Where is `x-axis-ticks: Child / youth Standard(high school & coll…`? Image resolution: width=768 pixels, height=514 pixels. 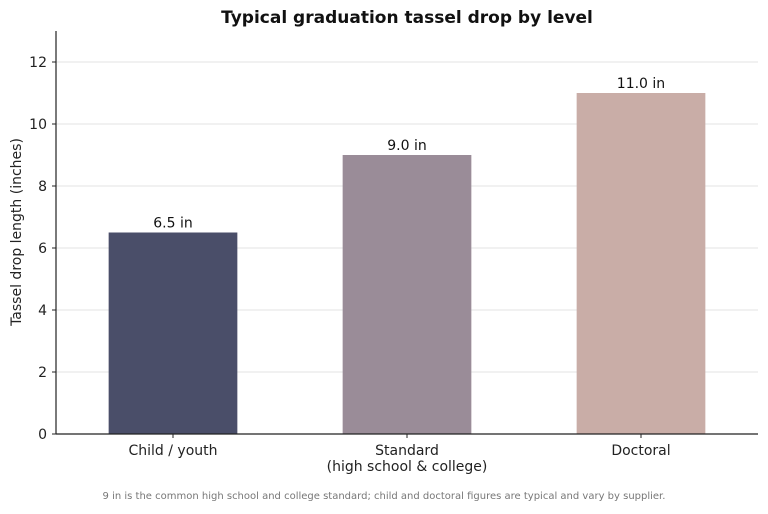 x-axis-ticks: Child / youth Standard(high school & coll… is located at coordinates (399, 454).